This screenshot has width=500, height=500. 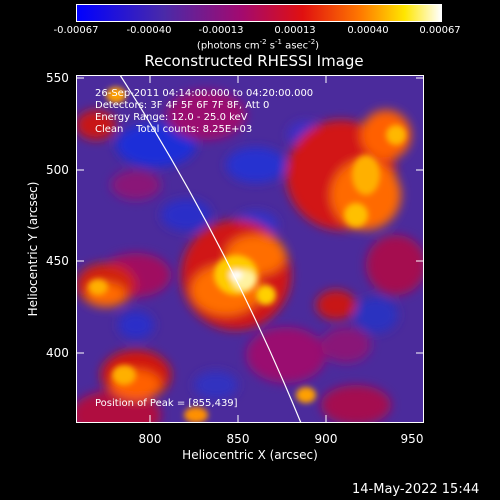 I want to click on x-axis-label: Heliocentric X (arcsec), so click(x=250, y=455).